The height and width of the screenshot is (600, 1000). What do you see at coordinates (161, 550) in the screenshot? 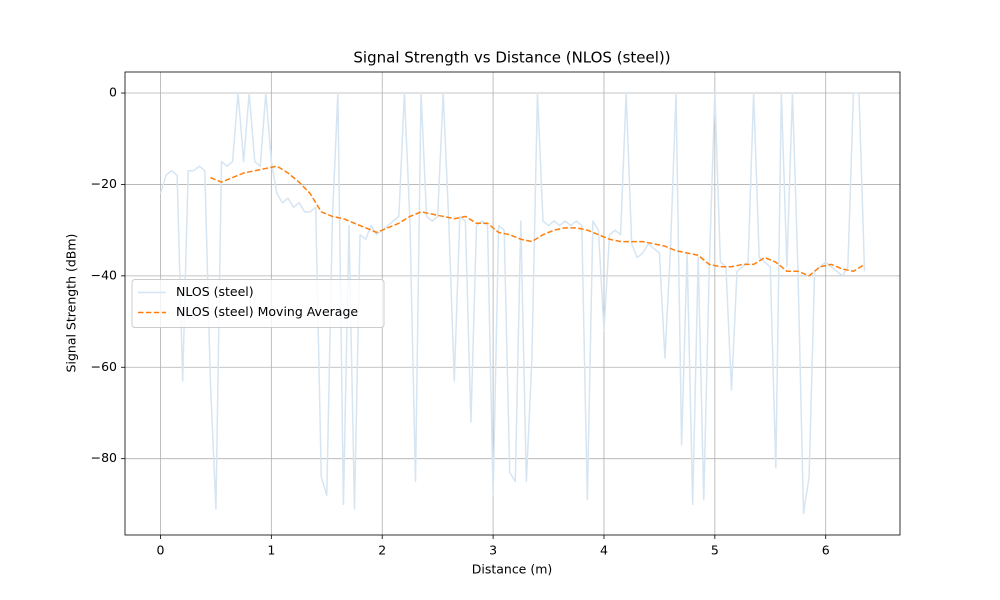
I see `x-tick-label: 0` at bounding box center [161, 550].